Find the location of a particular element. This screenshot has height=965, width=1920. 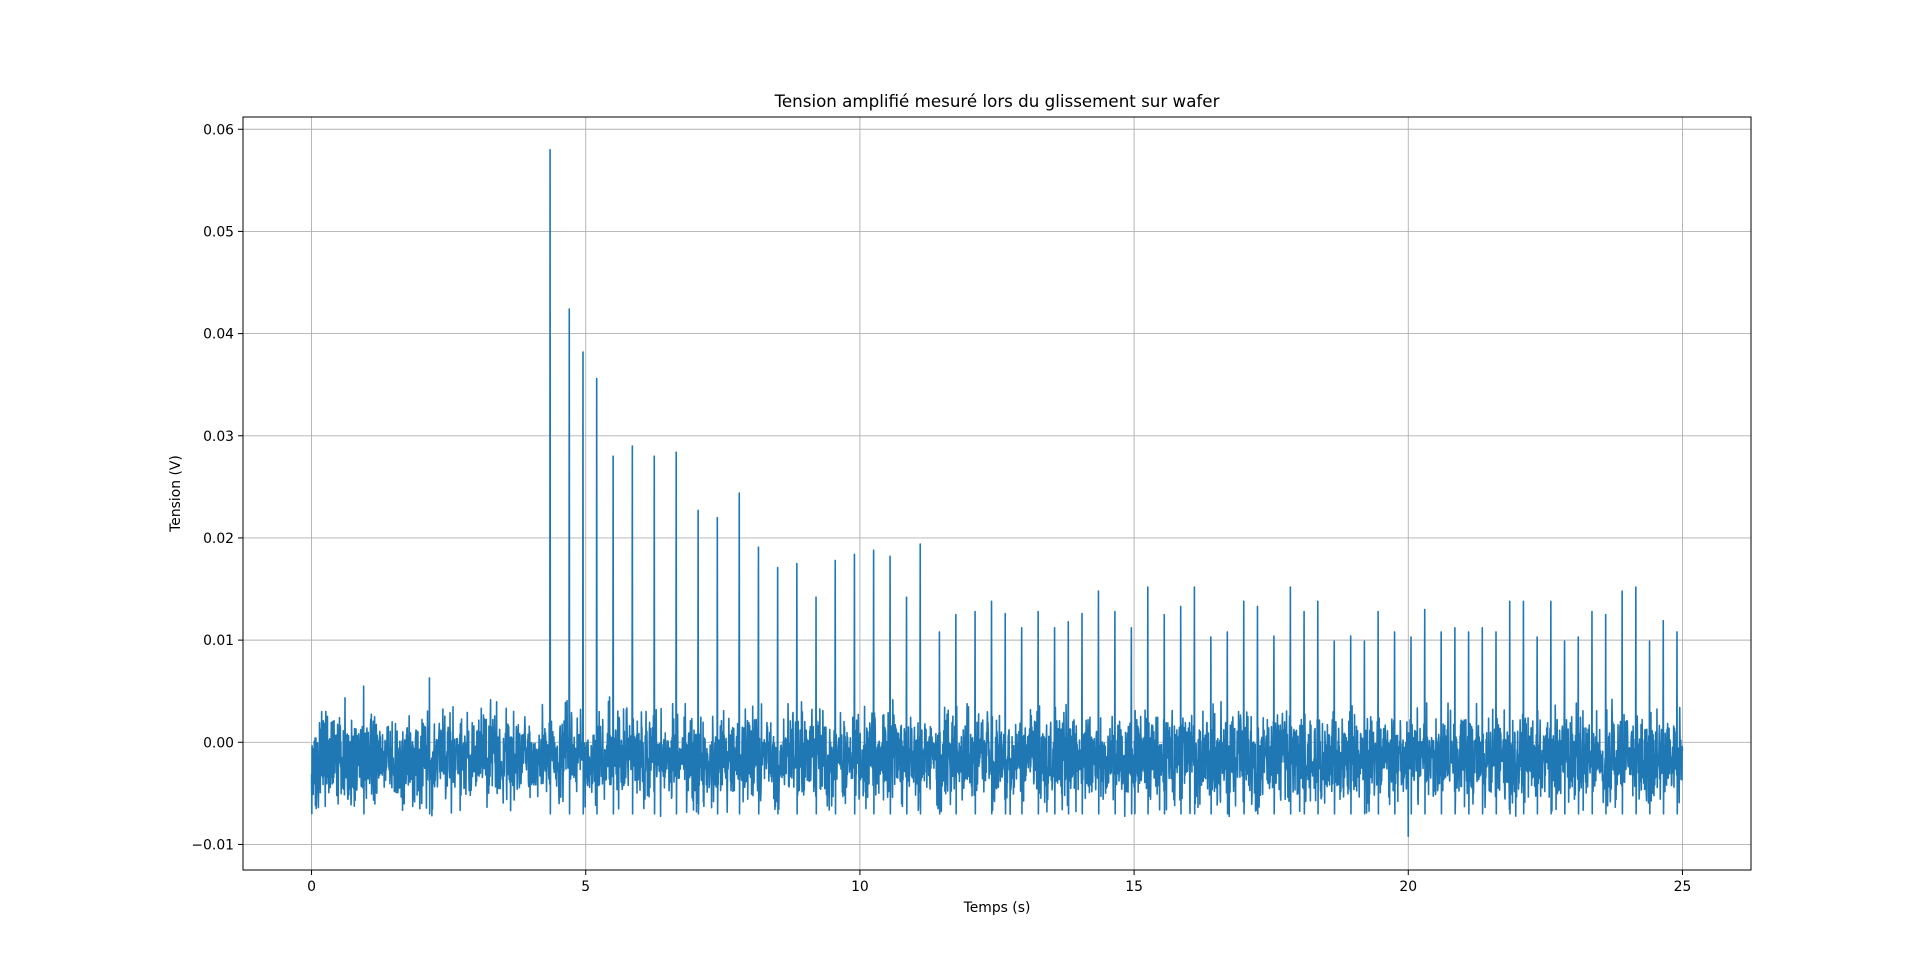

x-tick-label: 10 is located at coordinates (860, 887).